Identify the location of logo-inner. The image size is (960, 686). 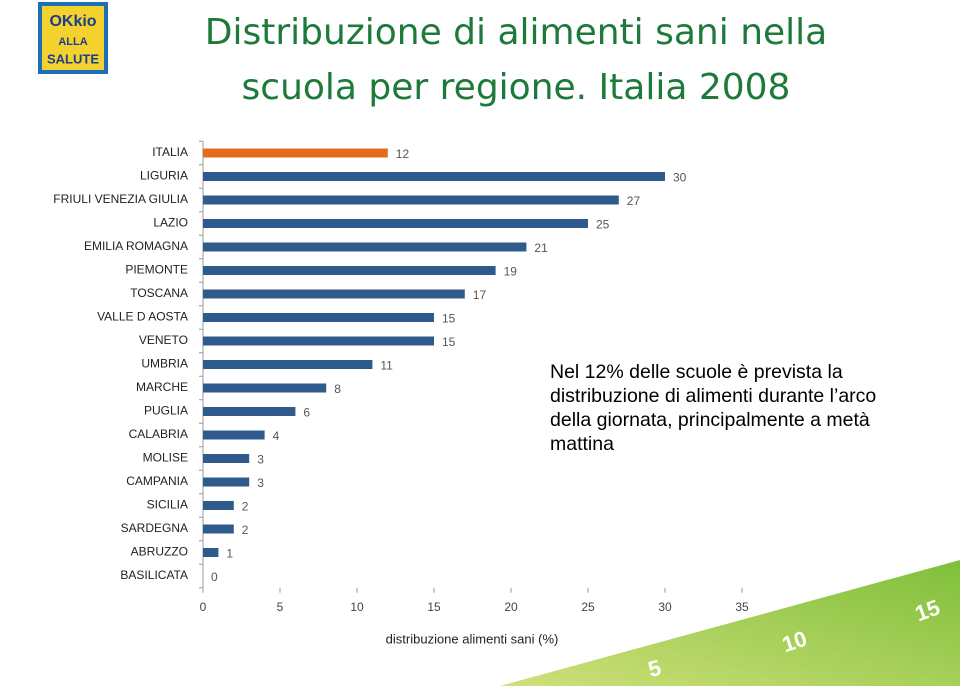
(73, 38).